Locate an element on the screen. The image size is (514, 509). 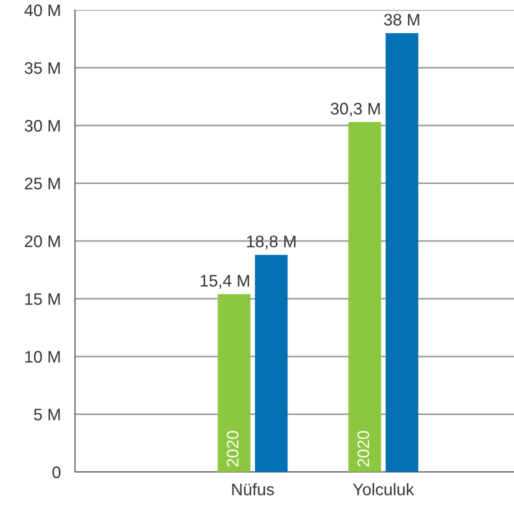
y-tick-label: 30 M is located at coordinates (42, 126).